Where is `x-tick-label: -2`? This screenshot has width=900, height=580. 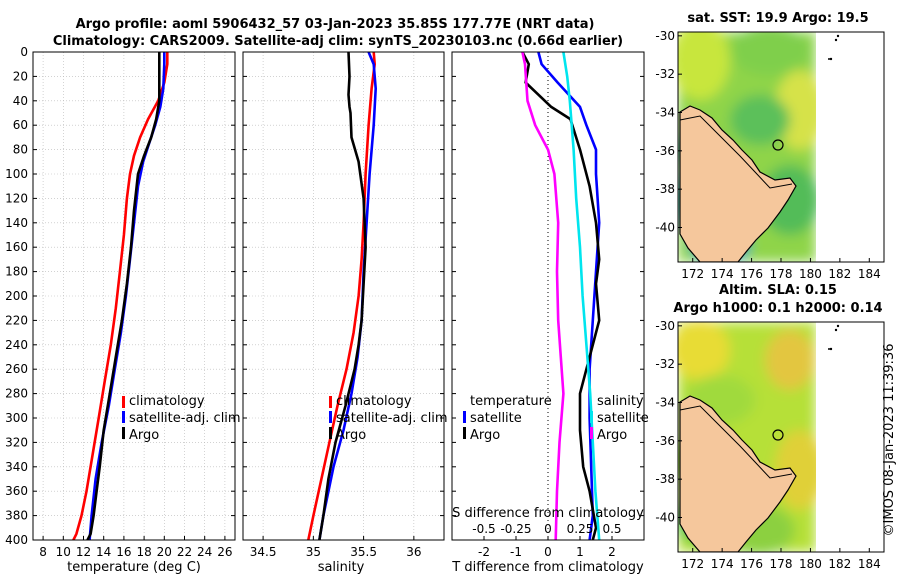
x-tick-label: -2 is located at coordinates (484, 552).